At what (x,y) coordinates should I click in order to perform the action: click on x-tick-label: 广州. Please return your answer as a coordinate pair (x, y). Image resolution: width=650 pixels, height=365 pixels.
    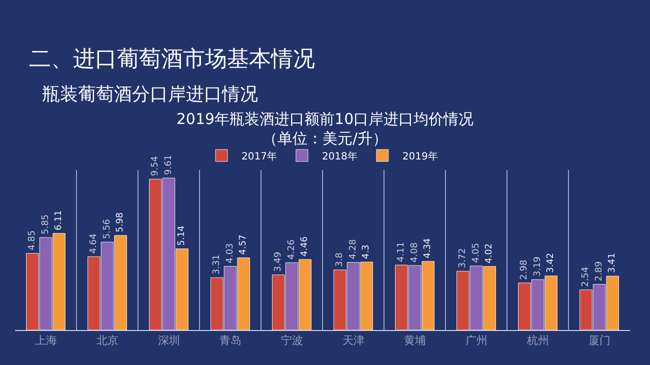
    Looking at the image, I should click on (476, 341).